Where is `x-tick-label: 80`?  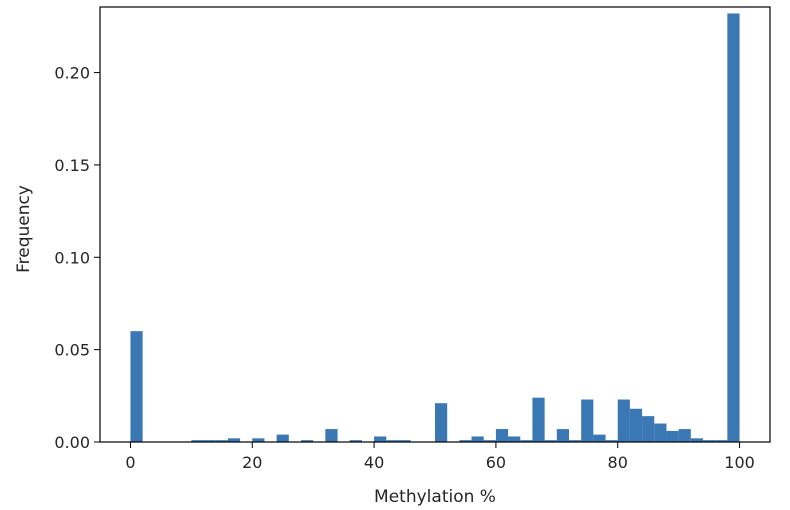
x-tick-label: 80 is located at coordinates (618, 462).